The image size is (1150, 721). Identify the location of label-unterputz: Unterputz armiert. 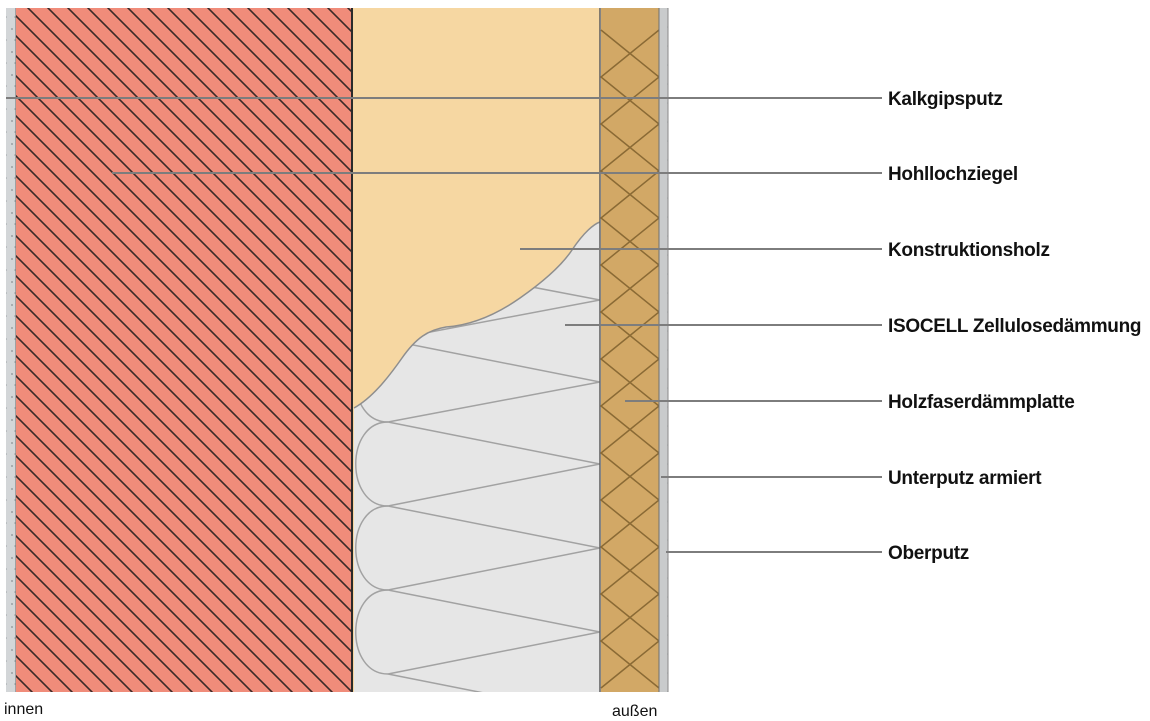
(965, 478).